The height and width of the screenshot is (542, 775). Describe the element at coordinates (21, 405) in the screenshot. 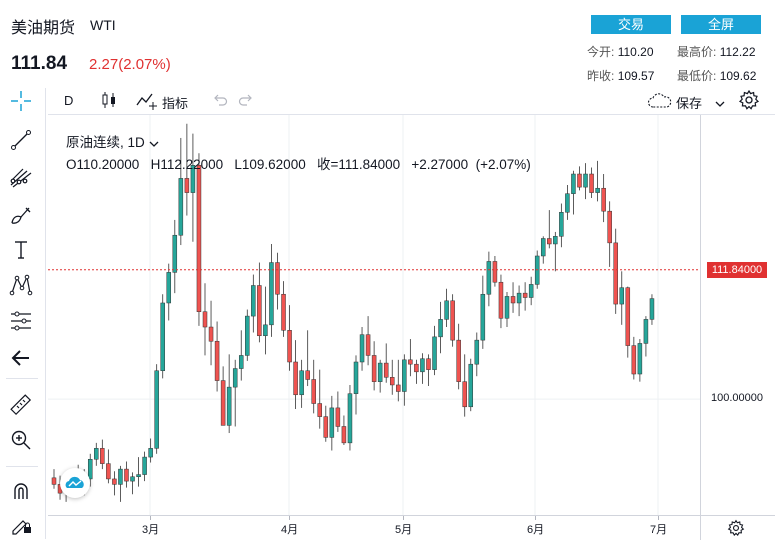

I see `ruler-icon` at that location.